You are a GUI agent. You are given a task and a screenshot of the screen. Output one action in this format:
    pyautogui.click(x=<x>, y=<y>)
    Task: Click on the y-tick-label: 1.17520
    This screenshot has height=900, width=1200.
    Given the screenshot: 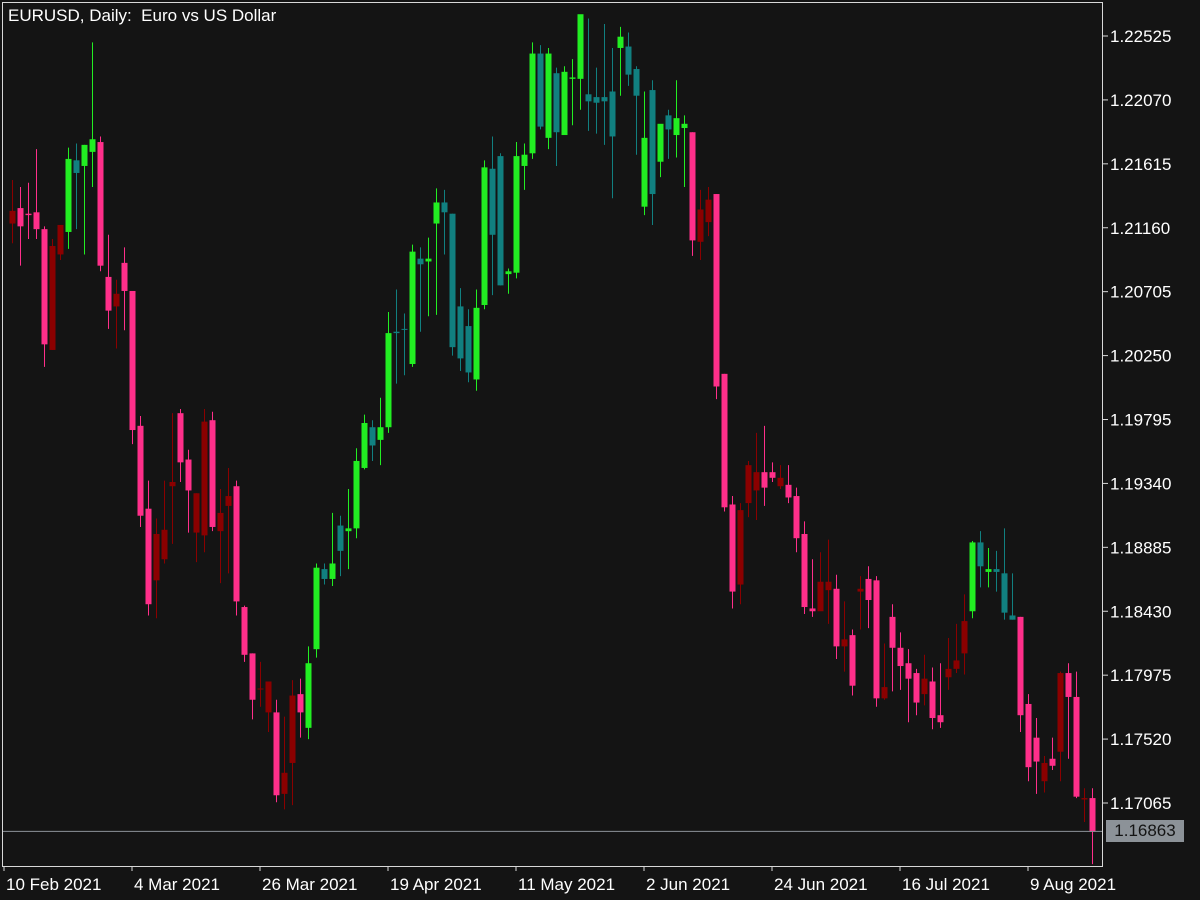 What is the action you would take?
    pyautogui.click(x=1140, y=739)
    